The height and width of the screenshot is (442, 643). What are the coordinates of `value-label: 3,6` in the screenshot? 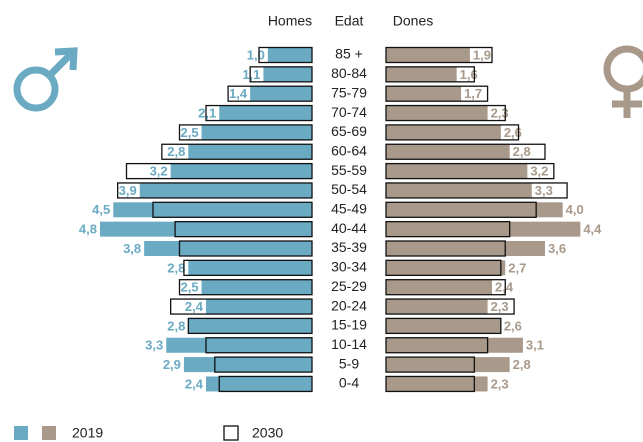 It's located at (557, 248).